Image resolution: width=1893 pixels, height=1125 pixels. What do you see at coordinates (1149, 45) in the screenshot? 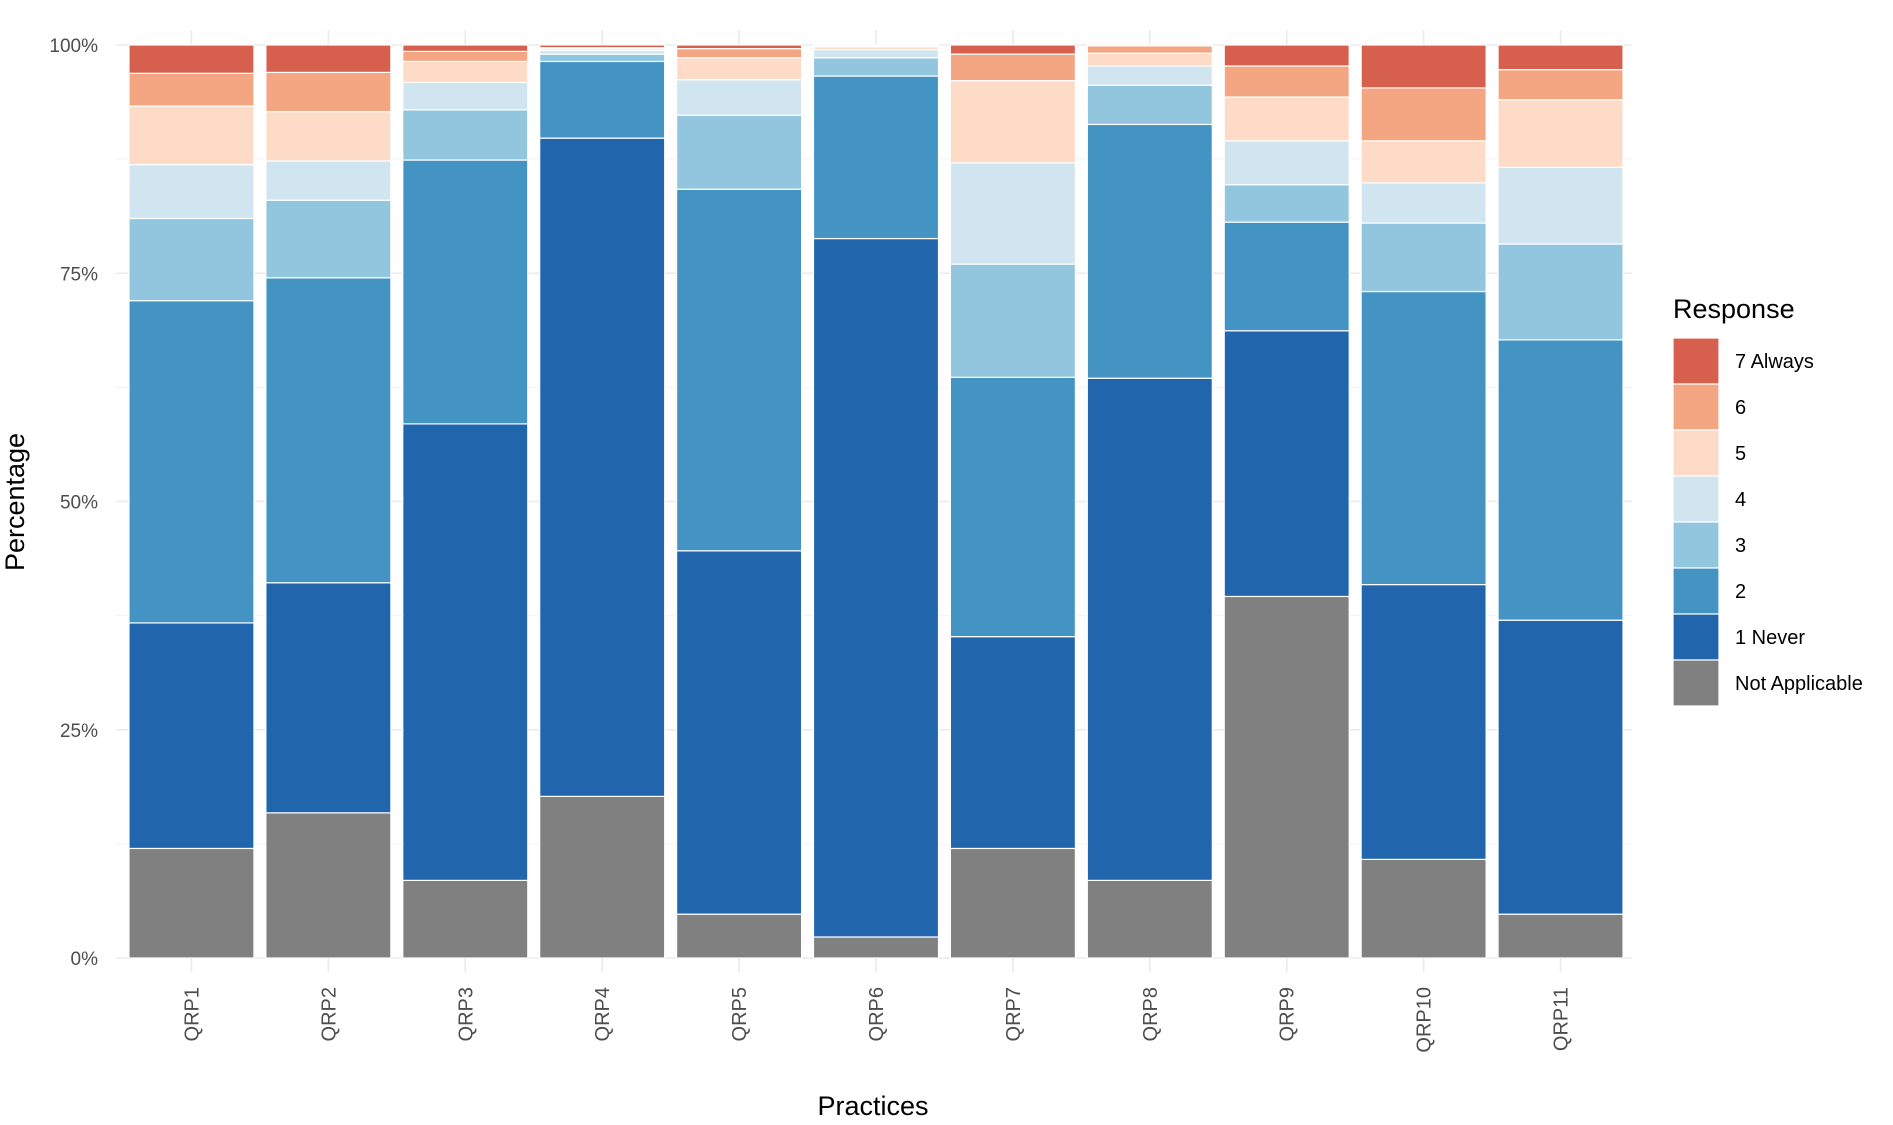
I see `bar-segment-qrp8-7-always` at bounding box center [1149, 45].